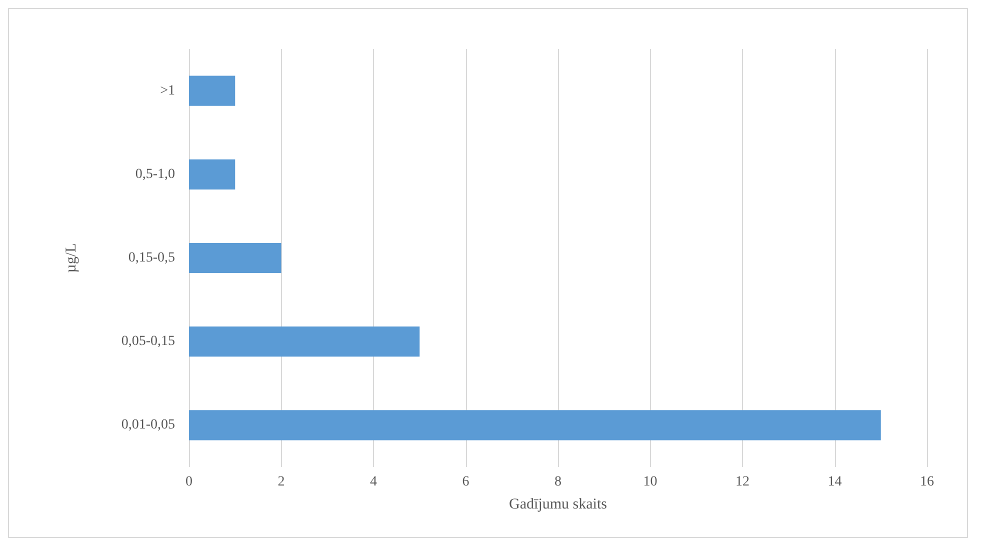 This screenshot has height=553, width=983. What do you see at coordinates (650, 482) in the screenshot?
I see `x-tick-label: 10` at bounding box center [650, 482].